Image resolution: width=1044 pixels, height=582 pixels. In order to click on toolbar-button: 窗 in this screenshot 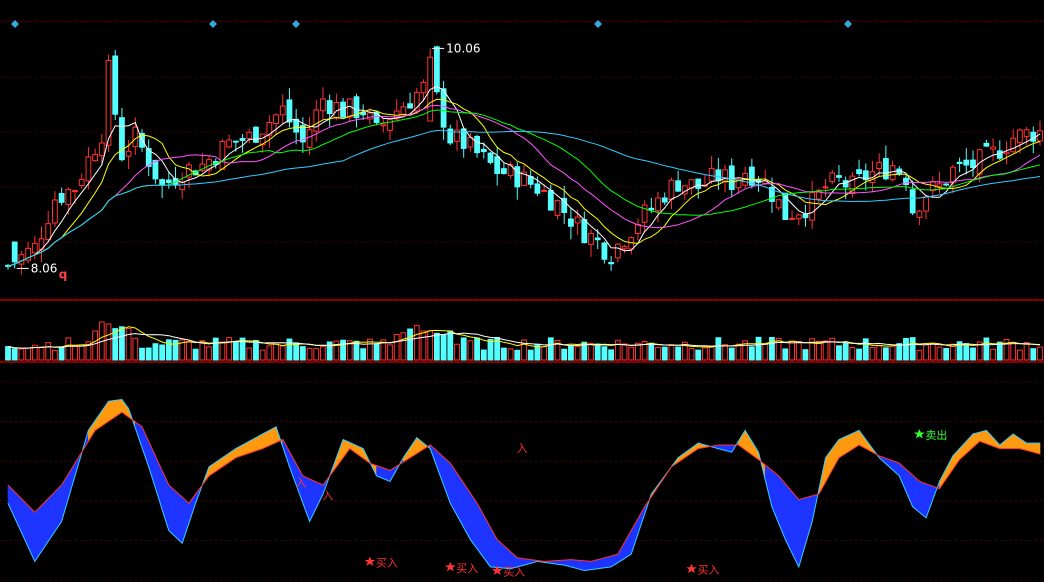, I will do `click(956, 12)`.